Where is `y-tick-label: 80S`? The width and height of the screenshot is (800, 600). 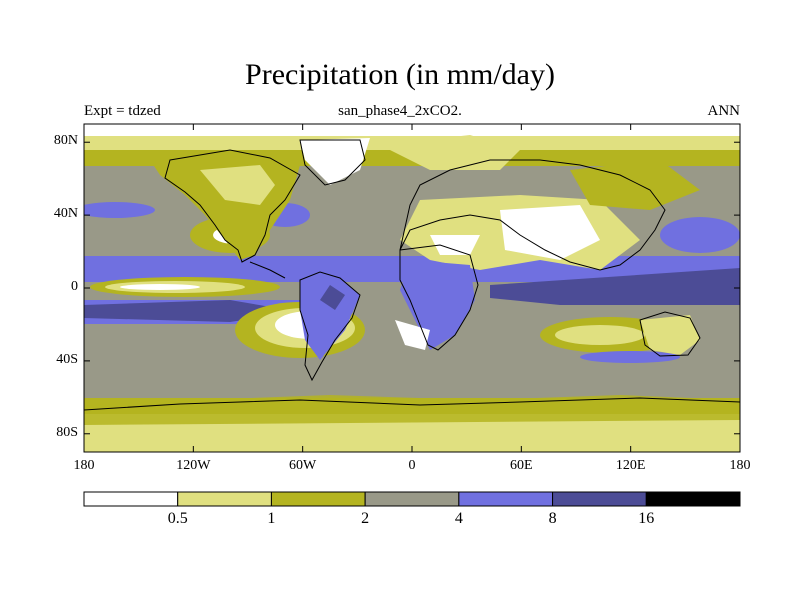
y-tick-label: 80S is located at coordinates (67, 432).